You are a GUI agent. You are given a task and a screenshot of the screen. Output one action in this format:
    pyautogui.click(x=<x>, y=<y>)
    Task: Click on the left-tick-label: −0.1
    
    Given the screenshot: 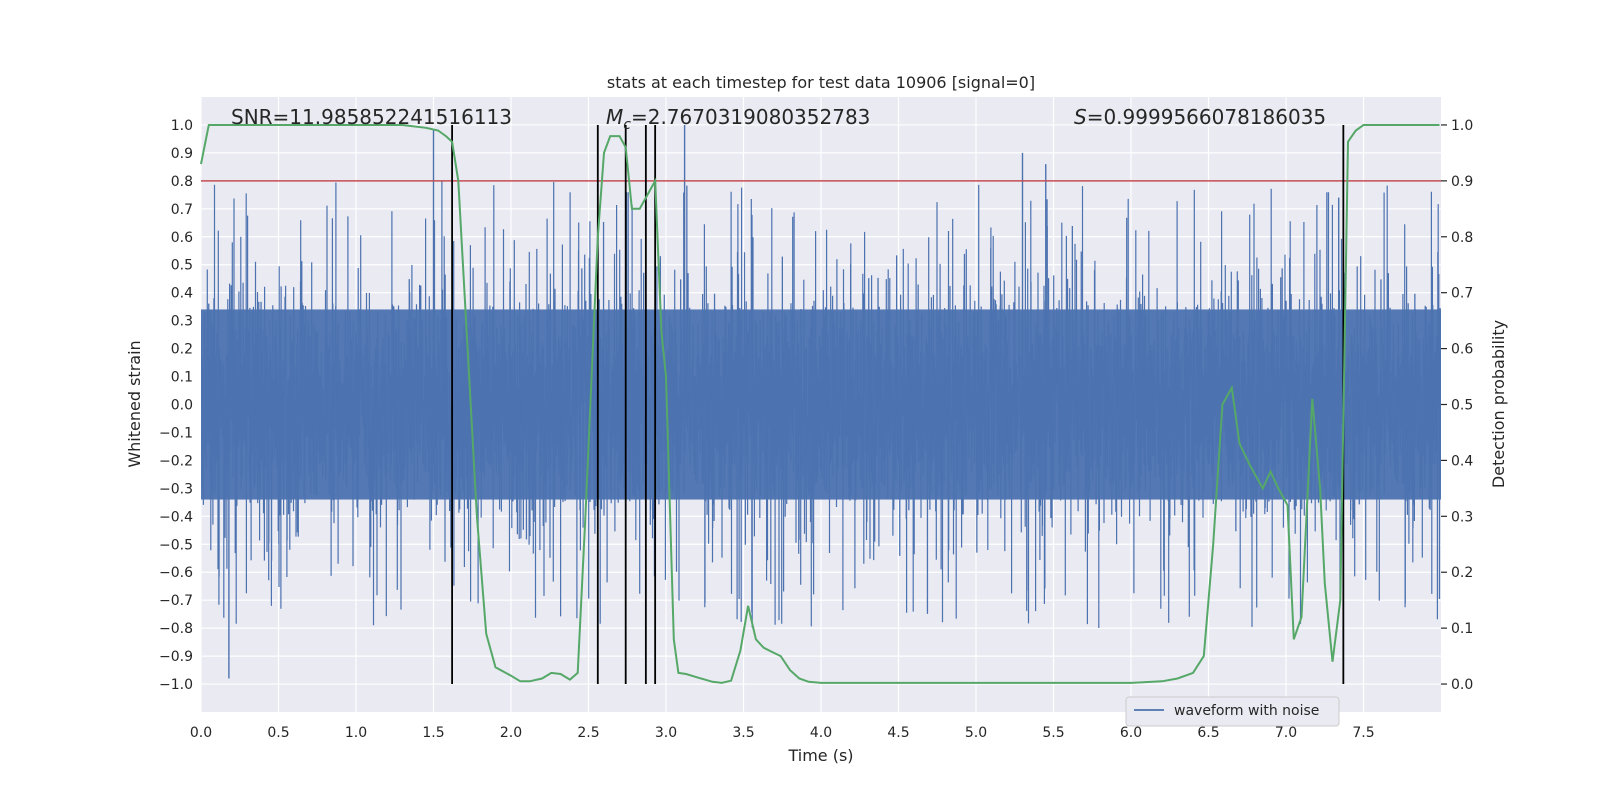 What is the action you would take?
    pyautogui.click(x=176, y=433)
    